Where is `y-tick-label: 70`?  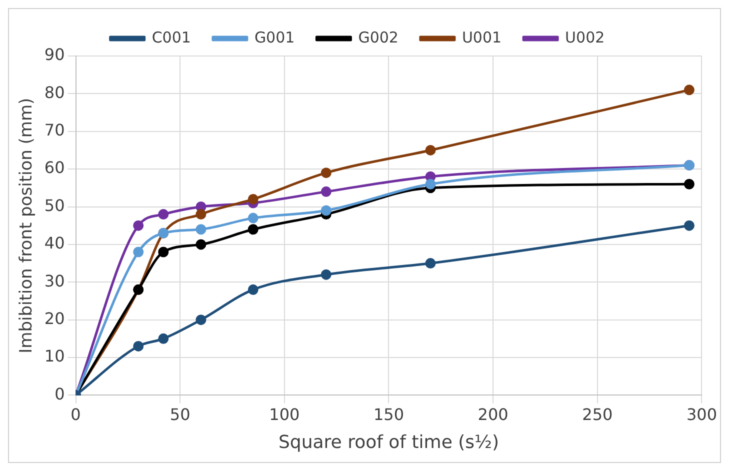 y-tick-label: 70 is located at coordinates (54, 130).